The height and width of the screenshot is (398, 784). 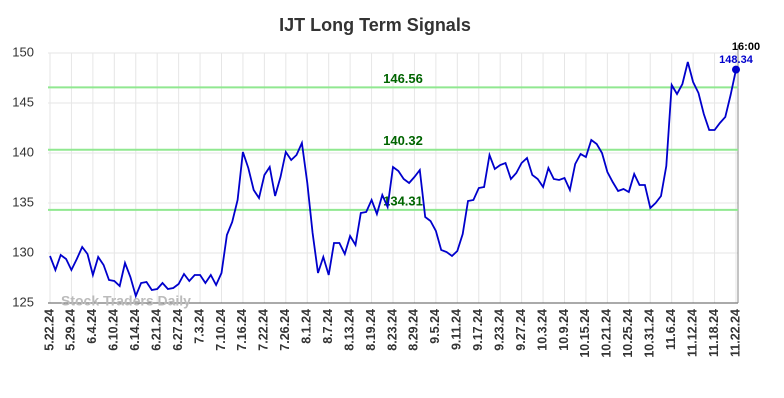 What do you see at coordinates (714, 333) in the screenshot?
I see `x-tick-label: 11.18.24` at bounding box center [714, 333].